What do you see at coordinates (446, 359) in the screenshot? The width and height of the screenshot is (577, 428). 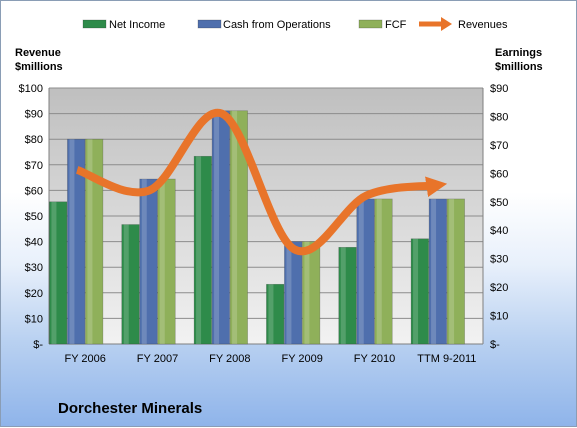 I see `category-label: TTM 9-2011` at bounding box center [446, 359].